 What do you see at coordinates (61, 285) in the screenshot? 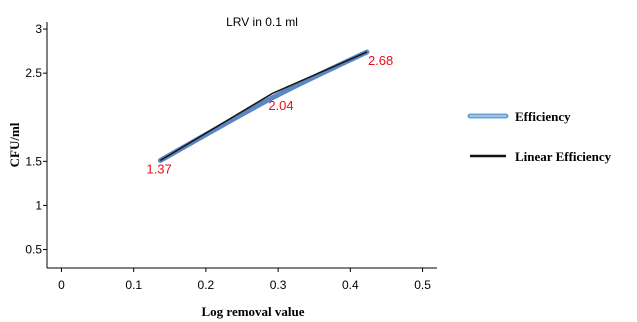
I see `x-tick-label: 0` at bounding box center [61, 285].